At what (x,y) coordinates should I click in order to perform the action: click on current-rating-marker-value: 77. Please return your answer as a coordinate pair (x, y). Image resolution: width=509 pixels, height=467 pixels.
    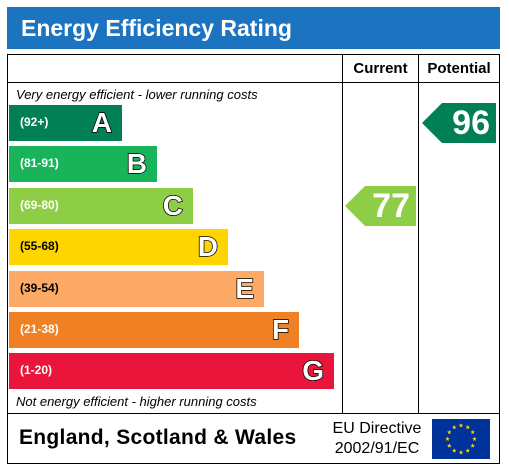
    Looking at the image, I should click on (391, 206).